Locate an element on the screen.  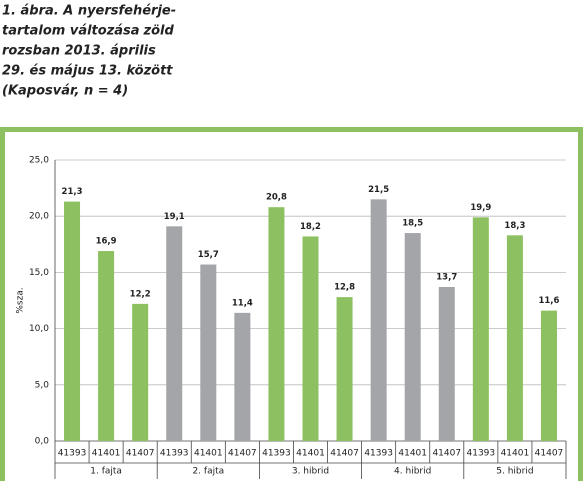
value-label: 21,5 is located at coordinates (378, 190).